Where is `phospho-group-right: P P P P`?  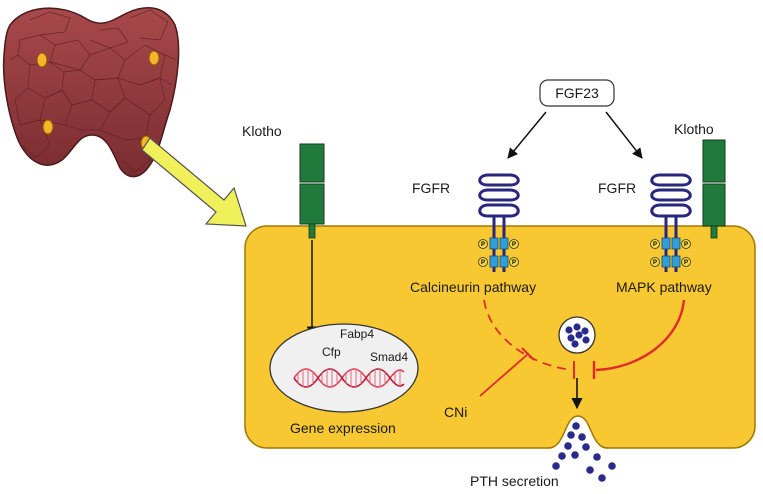
phospho-group-right: P P P P is located at coordinates (670, 253).